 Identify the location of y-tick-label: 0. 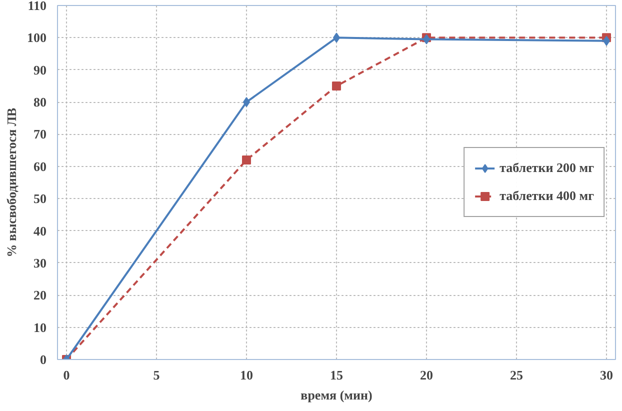
(43, 359).